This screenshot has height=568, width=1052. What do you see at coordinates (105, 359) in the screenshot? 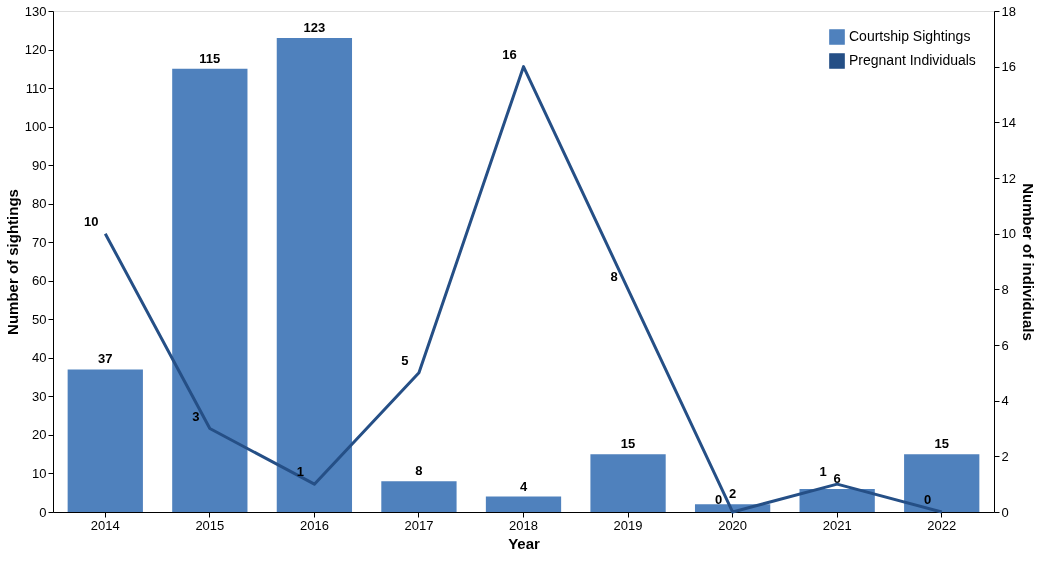
I see `data-label: 37` at bounding box center [105, 359].